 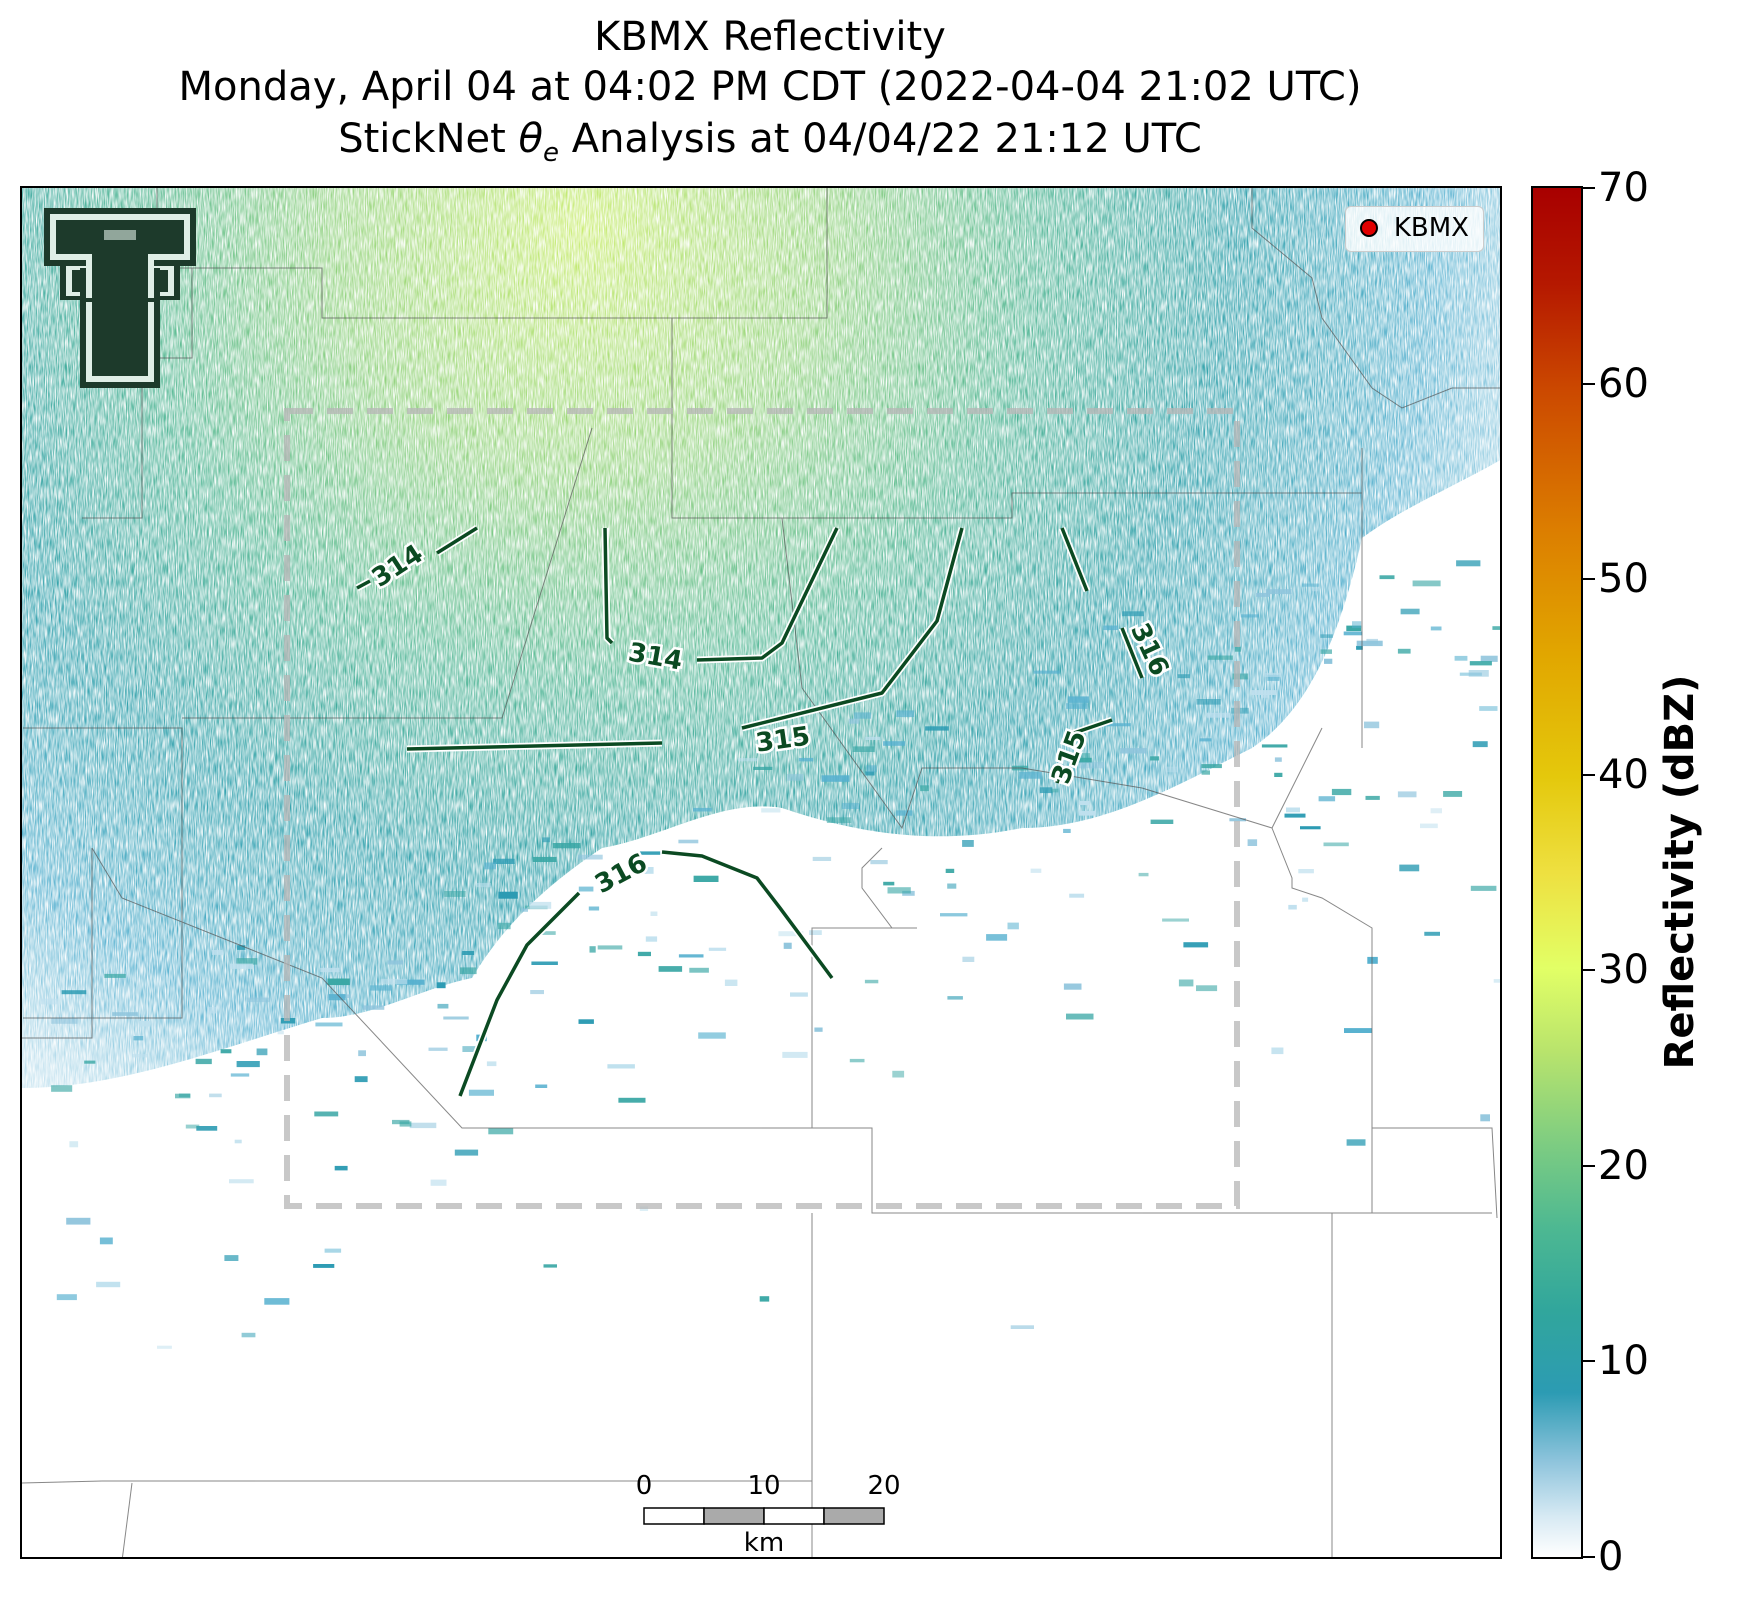 What do you see at coordinates (1414, 229) in the screenshot?
I see `map-legend: KBMX` at bounding box center [1414, 229].